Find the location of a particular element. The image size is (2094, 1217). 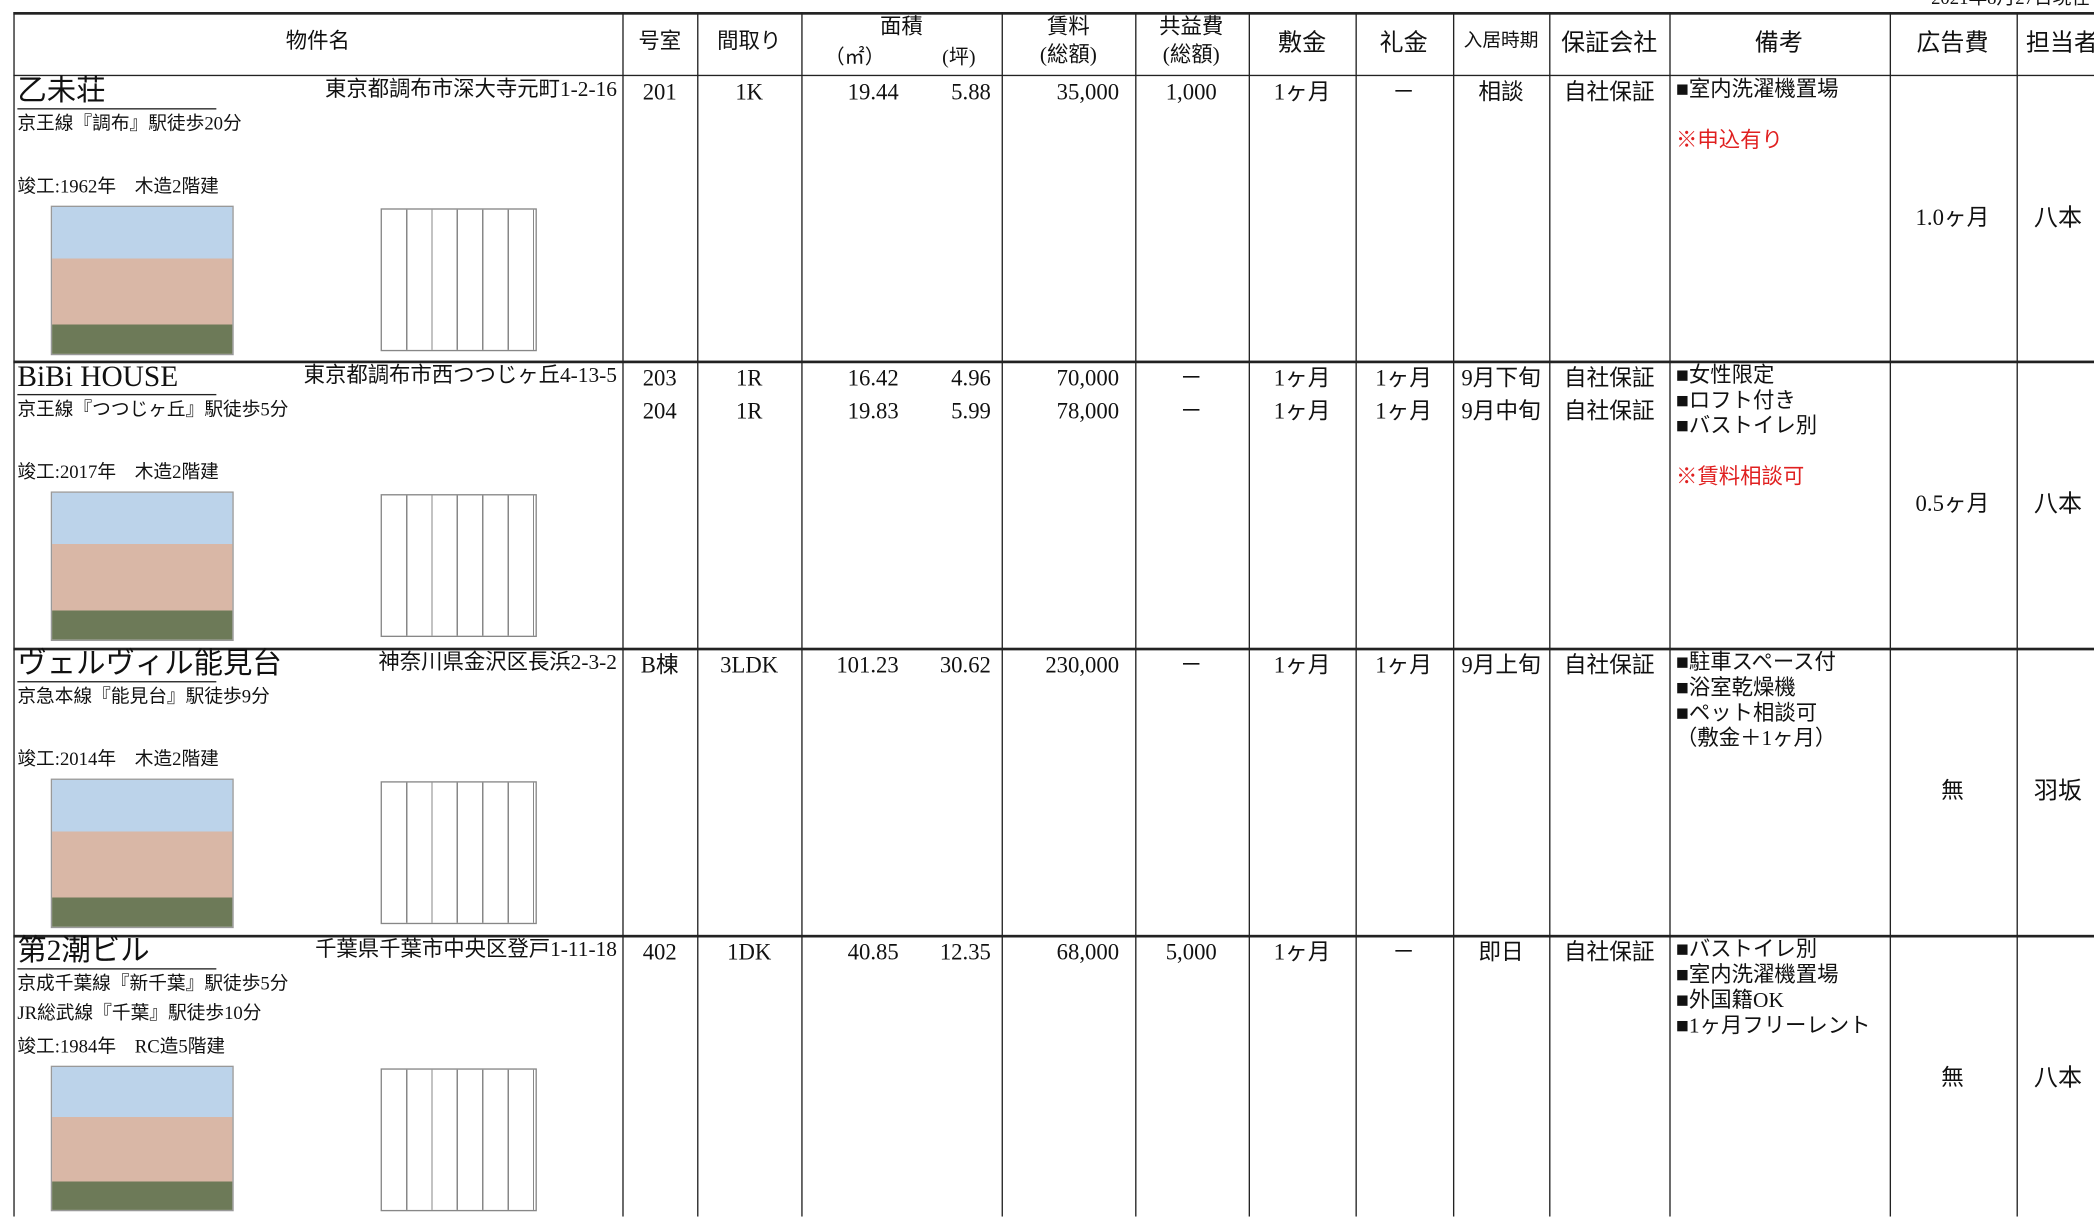

ad-fee: 0.5ヶ月 is located at coordinates (1952, 503).